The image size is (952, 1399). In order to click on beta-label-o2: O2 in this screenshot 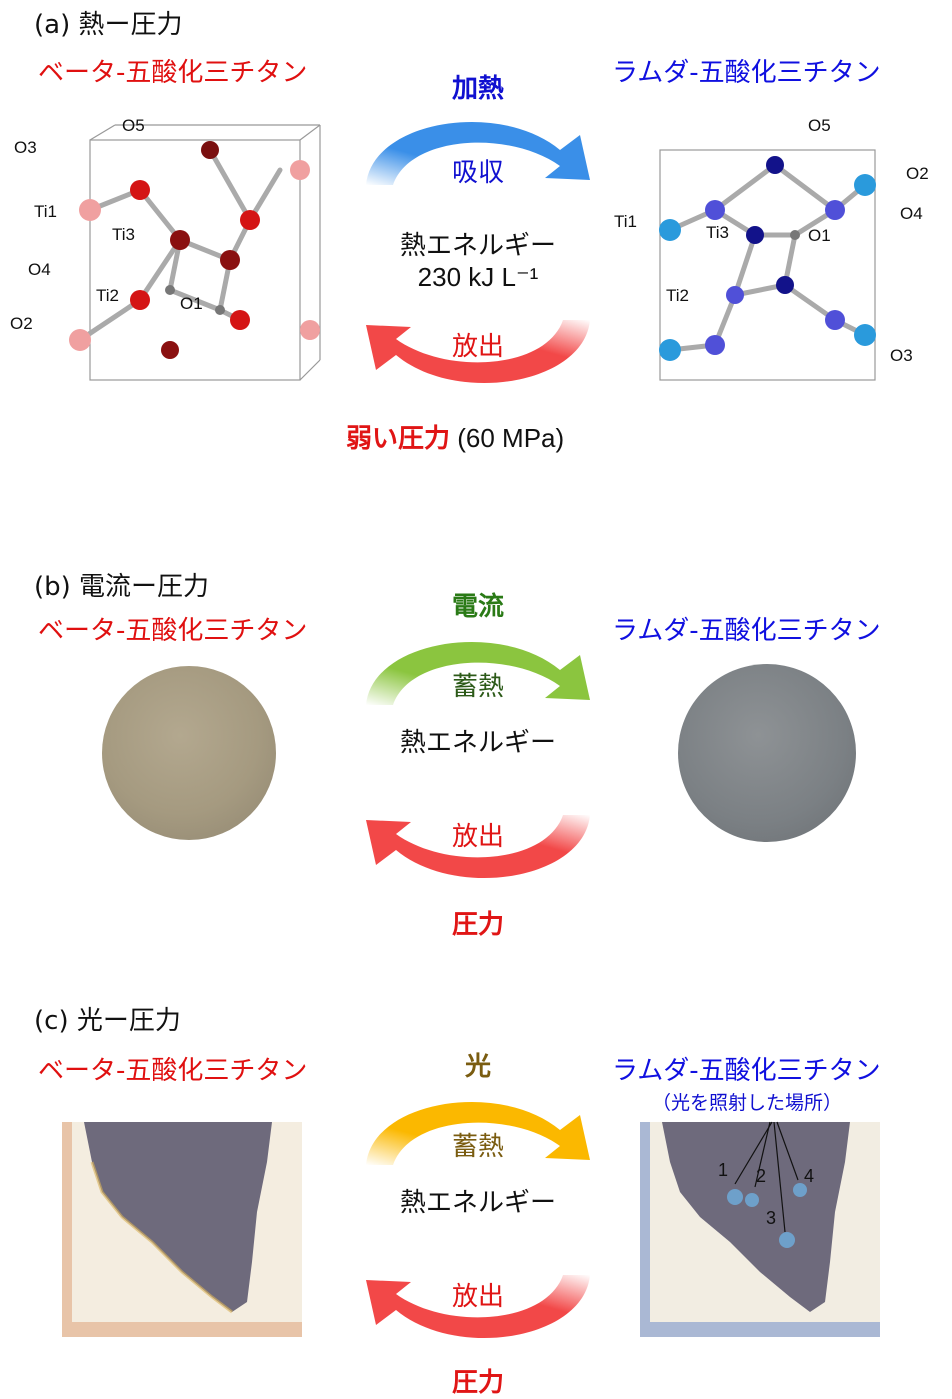, I will do `click(21, 323)`.